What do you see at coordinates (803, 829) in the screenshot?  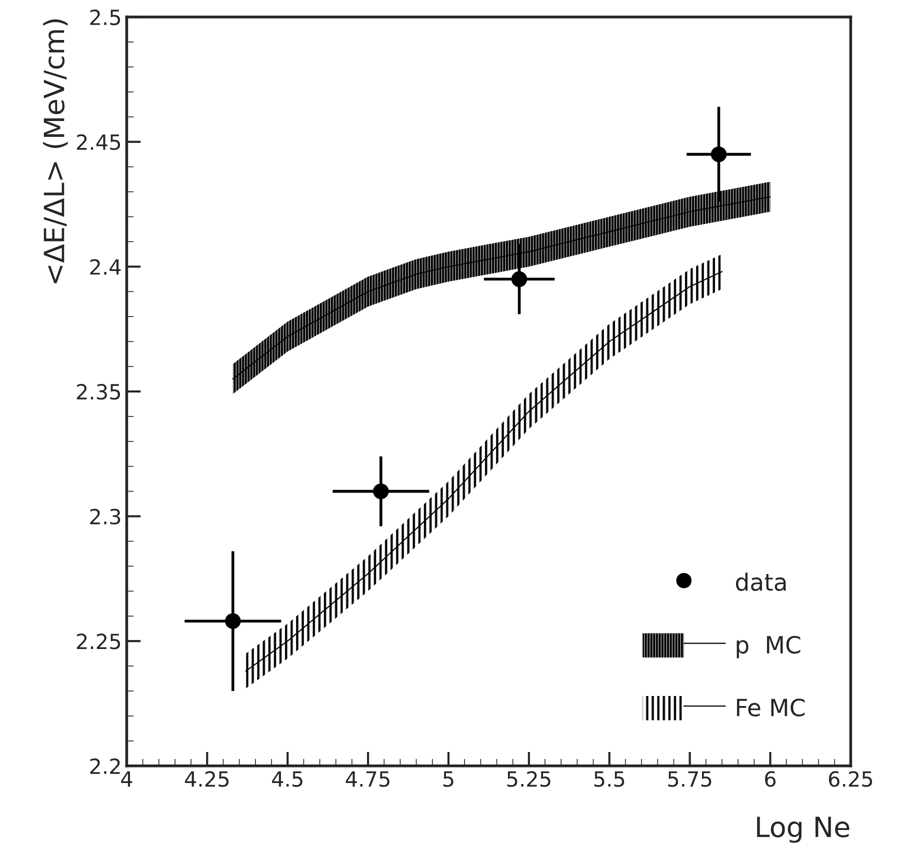 I see `x-axis-title: Log Ne` at bounding box center [803, 829].